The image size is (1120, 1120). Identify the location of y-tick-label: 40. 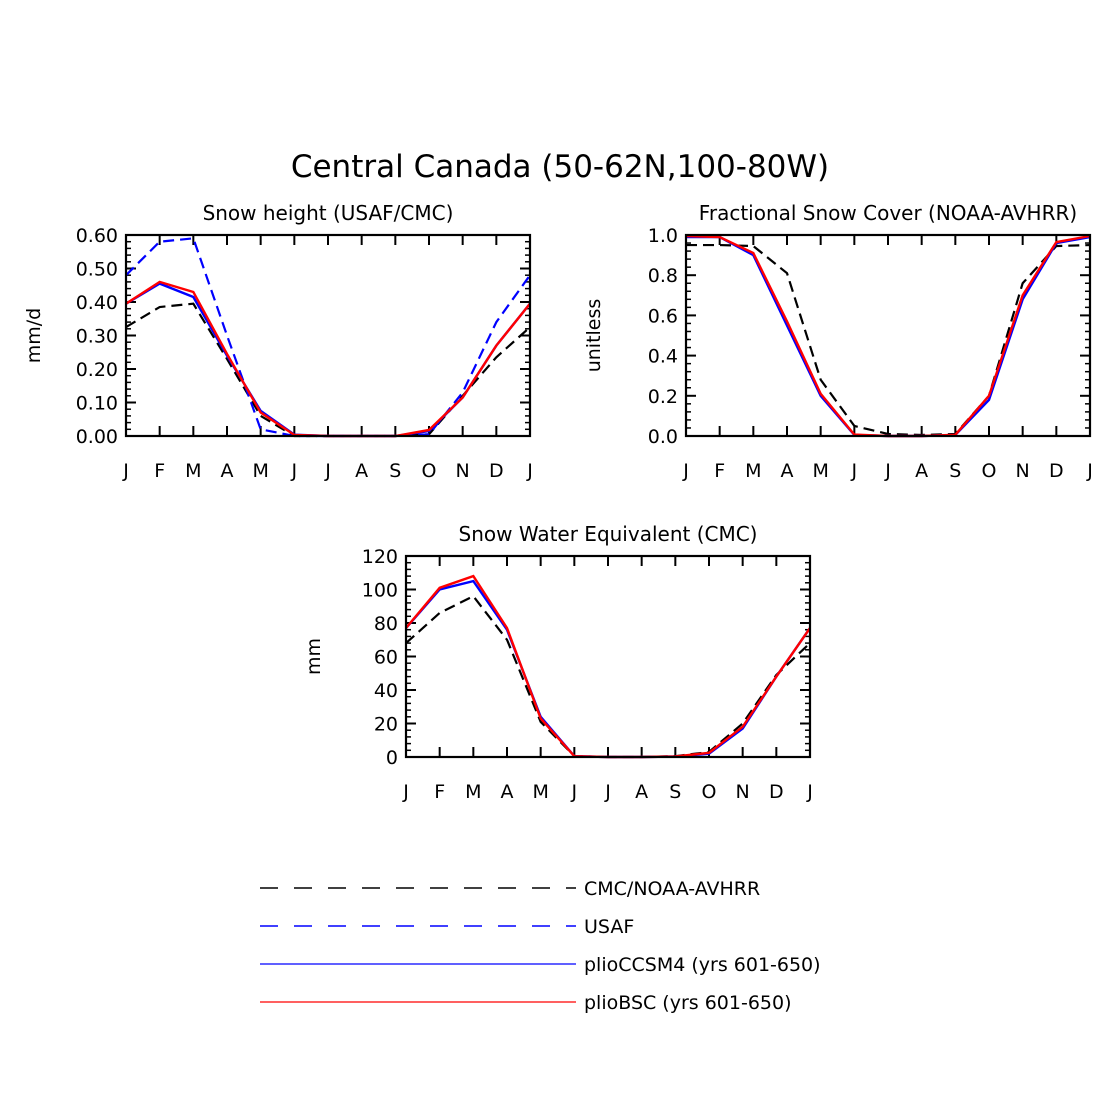
(386, 691).